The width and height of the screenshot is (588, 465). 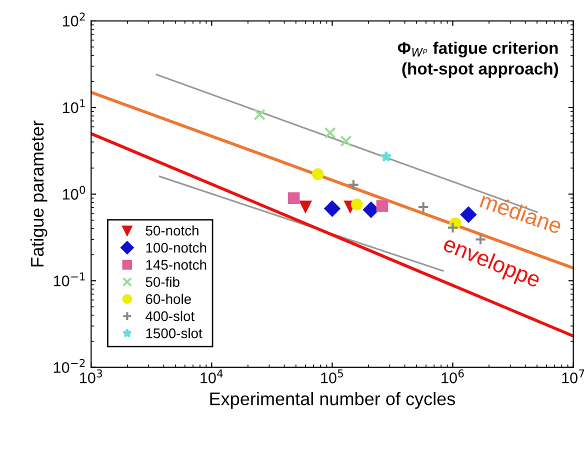 I want to click on legend-label: 100-notch, so click(x=176, y=247).